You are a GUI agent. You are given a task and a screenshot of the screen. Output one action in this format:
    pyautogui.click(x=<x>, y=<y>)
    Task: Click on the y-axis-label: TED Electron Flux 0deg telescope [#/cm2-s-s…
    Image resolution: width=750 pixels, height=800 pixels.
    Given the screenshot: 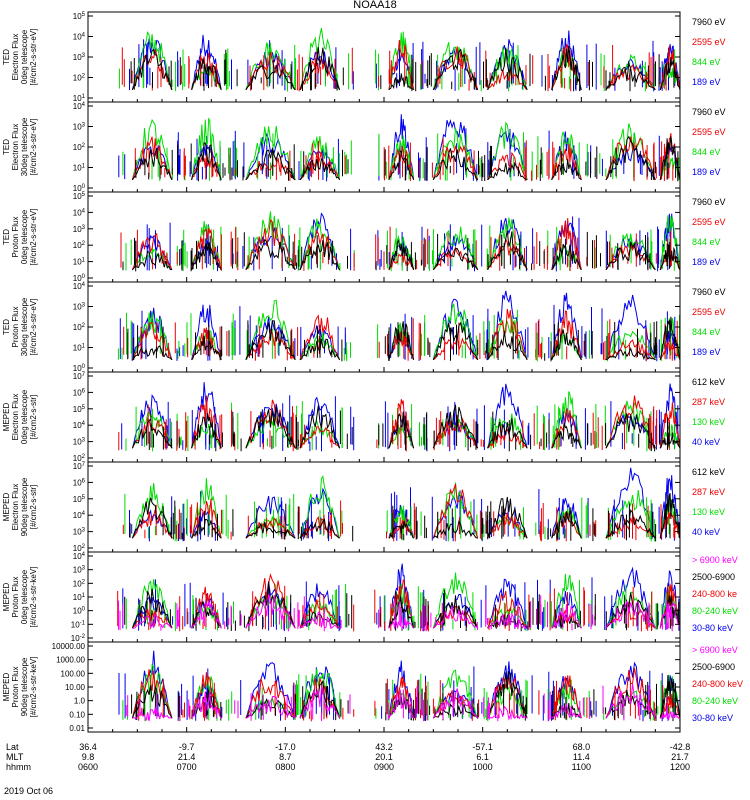 What is the action you would take?
    pyautogui.click(x=20, y=57)
    